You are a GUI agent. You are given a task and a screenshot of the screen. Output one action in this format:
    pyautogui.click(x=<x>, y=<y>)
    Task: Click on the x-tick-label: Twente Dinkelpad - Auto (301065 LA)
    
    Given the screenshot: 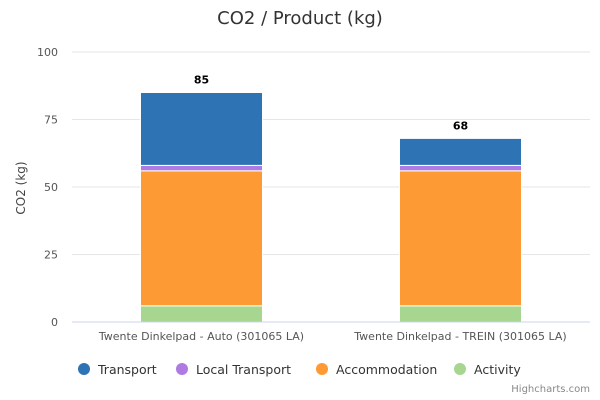 What is the action you would take?
    pyautogui.click(x=201, y=336)
    